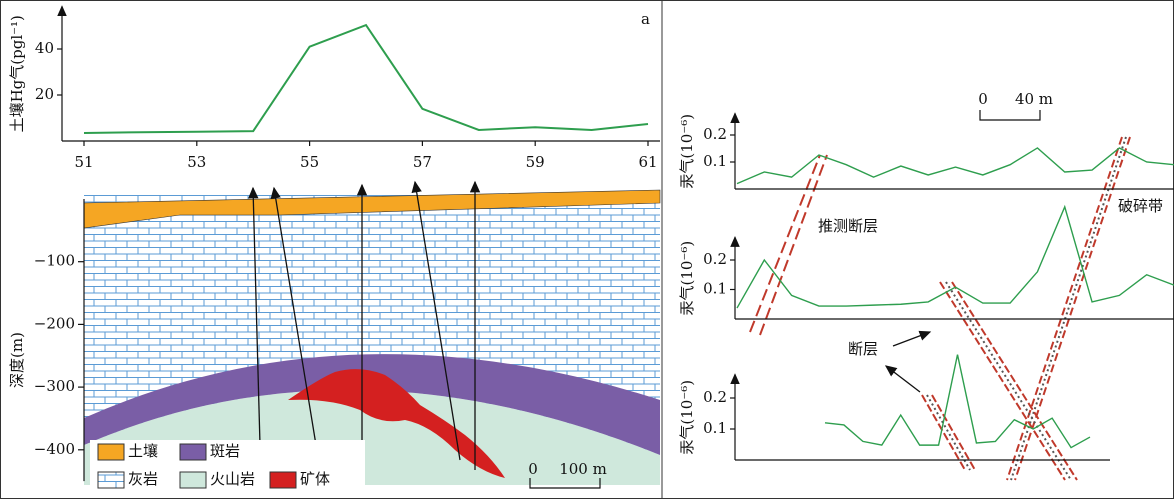 The height and width of the screenshot is (499, 1174). I want to click on x-tick-label: 55, so click(309, 162).